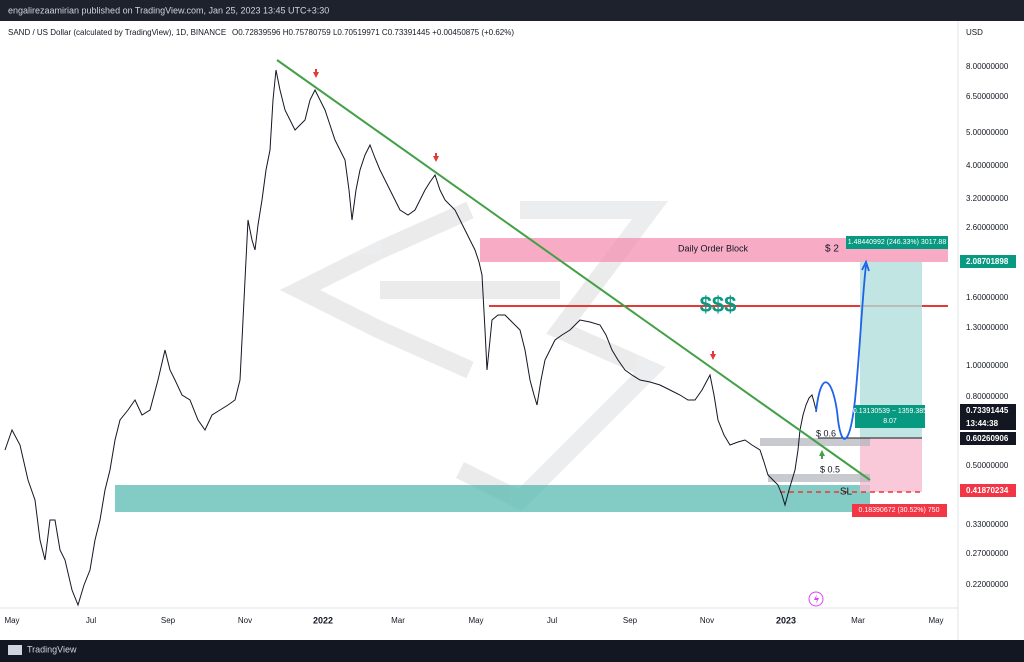 The height and width of the screenshot is (662, 1024). What do you see at coordinates (987, 524) in the screenshot?
I see `price-label: 0.33000000` at bounding box center [987, 524].